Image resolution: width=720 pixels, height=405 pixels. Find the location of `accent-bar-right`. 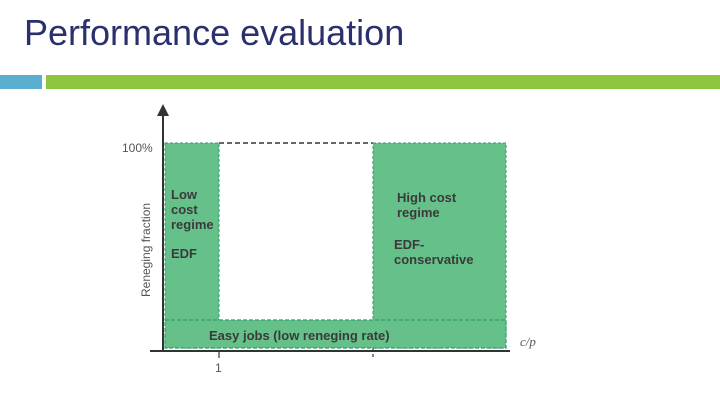

accent-bar-right is located at coordinates (383, 82).